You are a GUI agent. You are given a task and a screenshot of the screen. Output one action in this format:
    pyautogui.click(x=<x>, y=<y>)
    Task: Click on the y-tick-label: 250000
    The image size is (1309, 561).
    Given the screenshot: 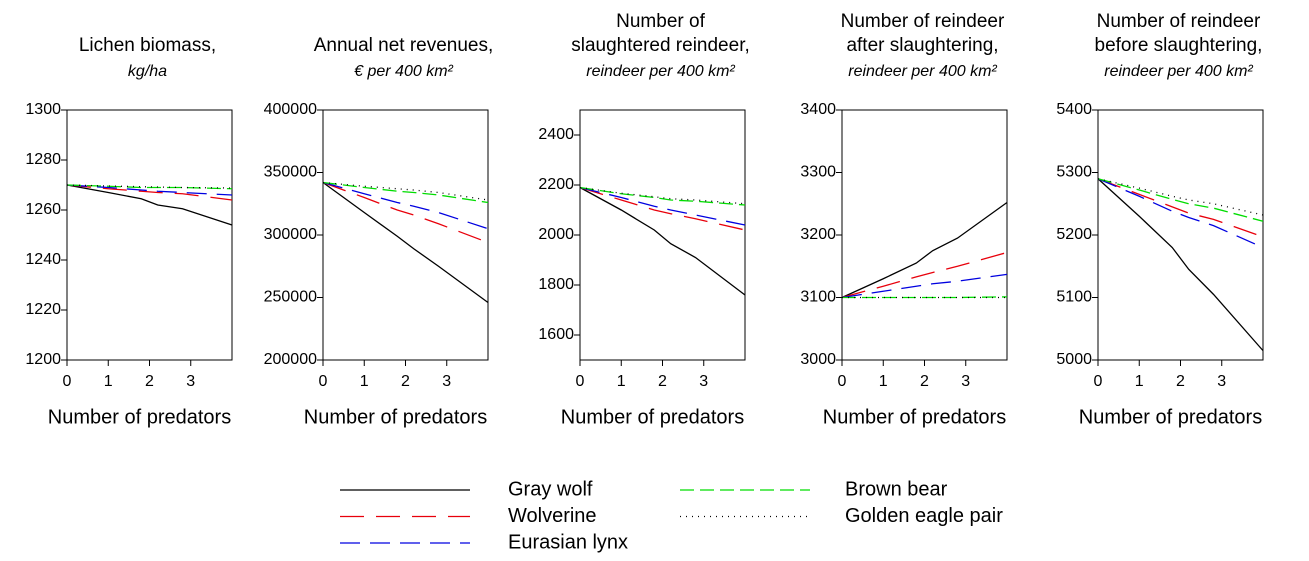 What is the action you would take?
    pyautogui.click(x=290, y=297)
    